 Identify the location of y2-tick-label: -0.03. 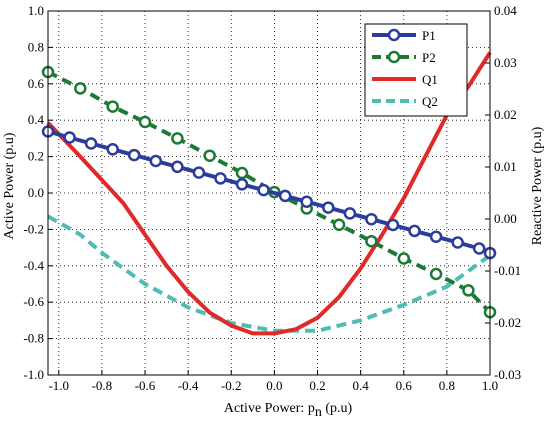
(507, 374).